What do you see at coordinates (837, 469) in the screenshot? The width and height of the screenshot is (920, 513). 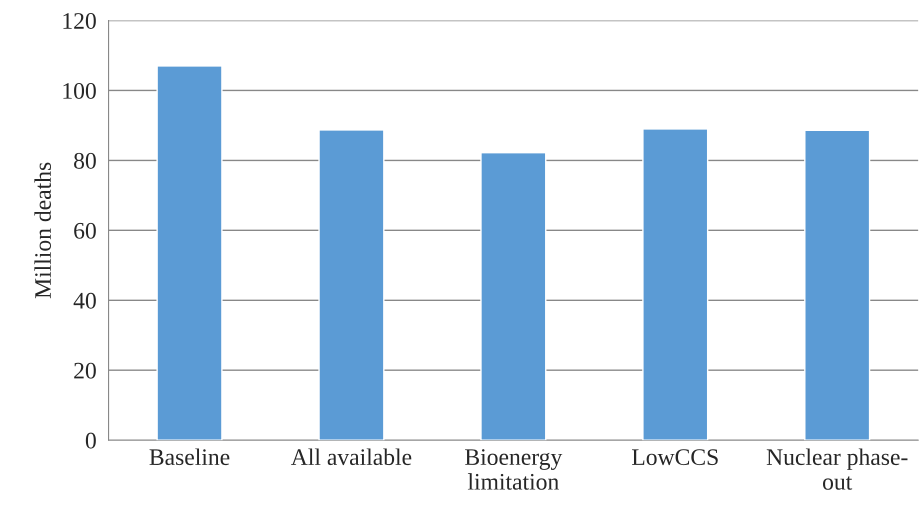 I see `x-tick-label: Nuclear phase- out` at bounding box center [837, 469].